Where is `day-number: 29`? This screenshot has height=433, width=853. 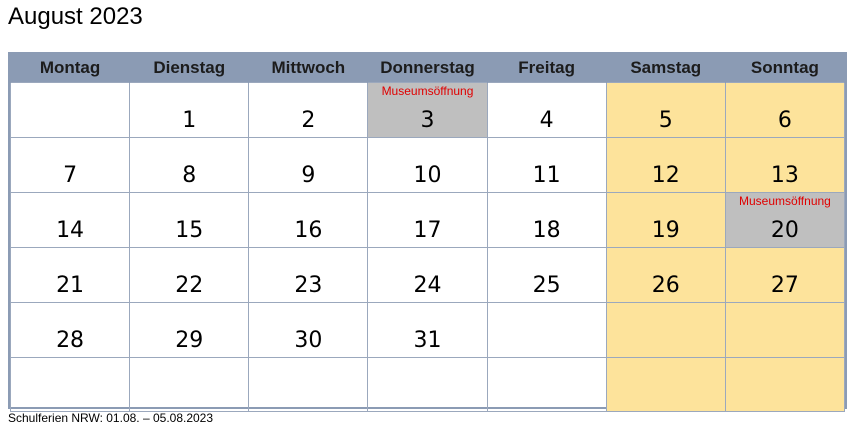
day-number: 29 is located at coordinates (189, 340).